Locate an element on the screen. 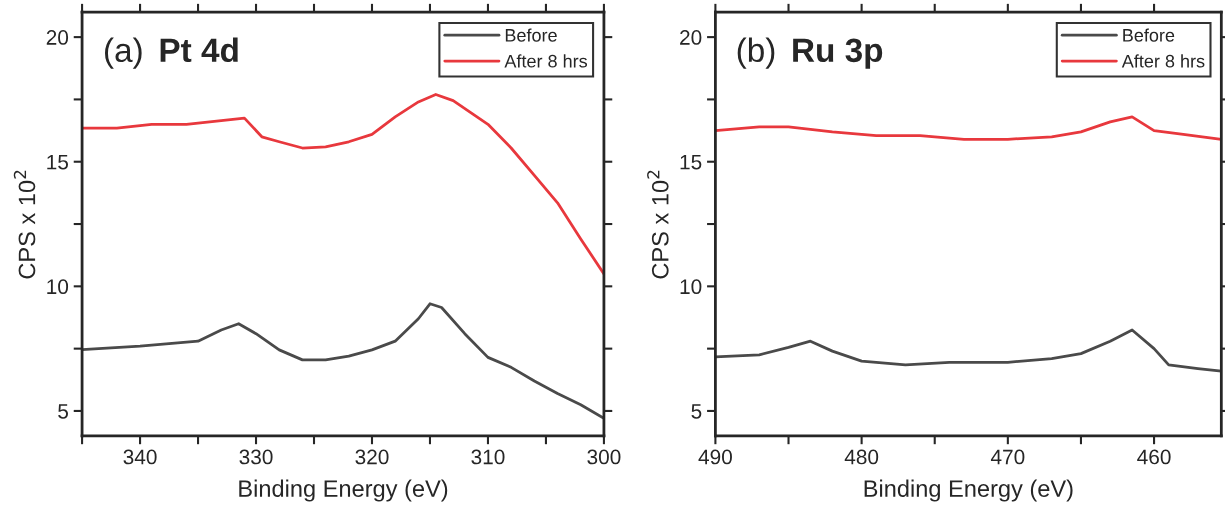 The width and height of the screenshot is (1225, 508). x-tick-label: 340 is located at coordinates (140, 457).